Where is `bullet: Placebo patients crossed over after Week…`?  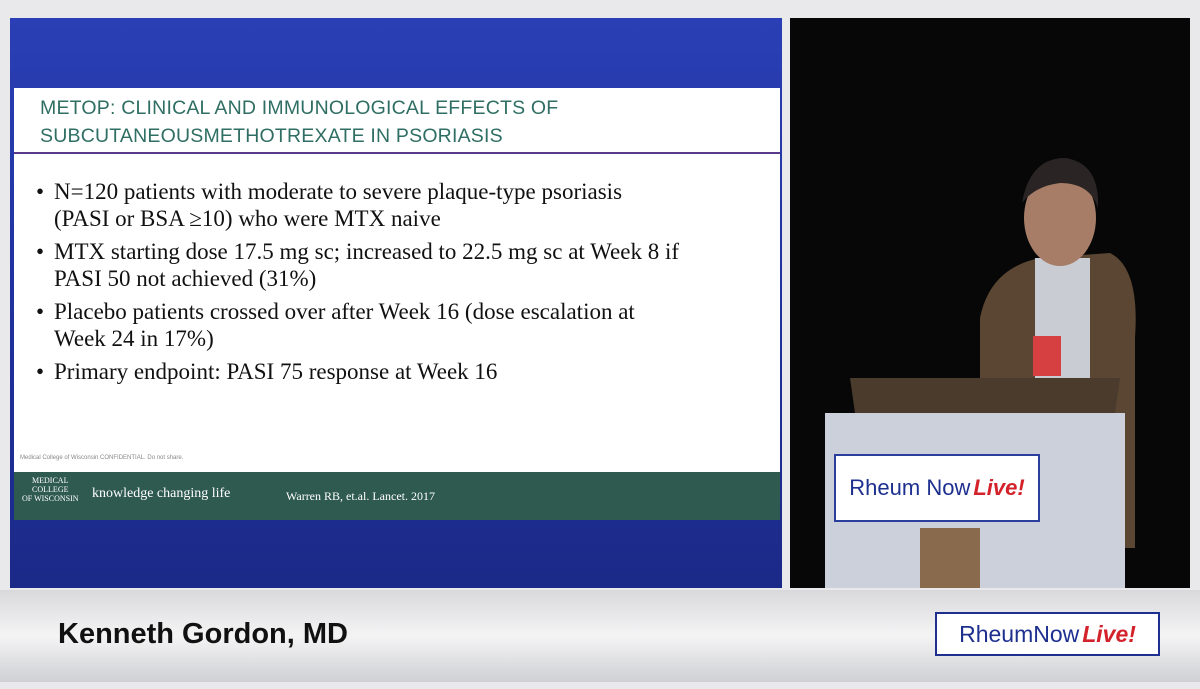
bullet: Placebo patients crossed over after Week… is located at coordinates (406, 325).